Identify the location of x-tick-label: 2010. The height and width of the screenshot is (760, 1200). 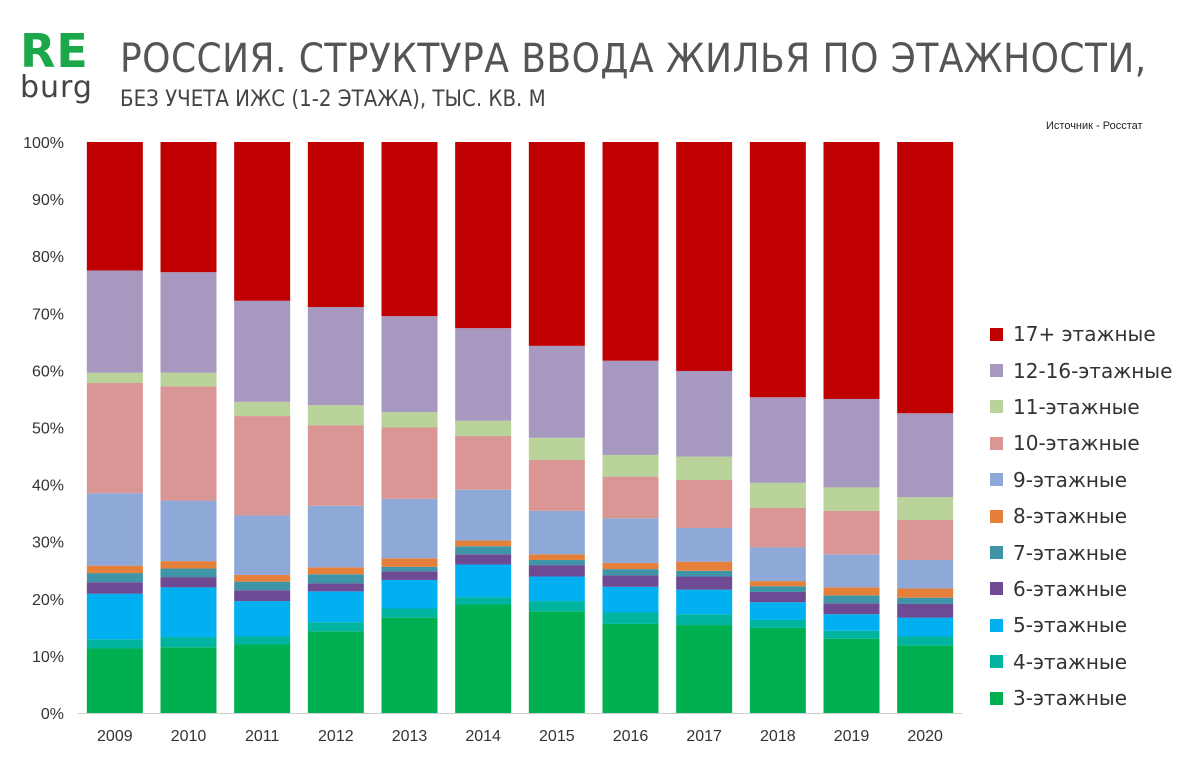
(189, 736).